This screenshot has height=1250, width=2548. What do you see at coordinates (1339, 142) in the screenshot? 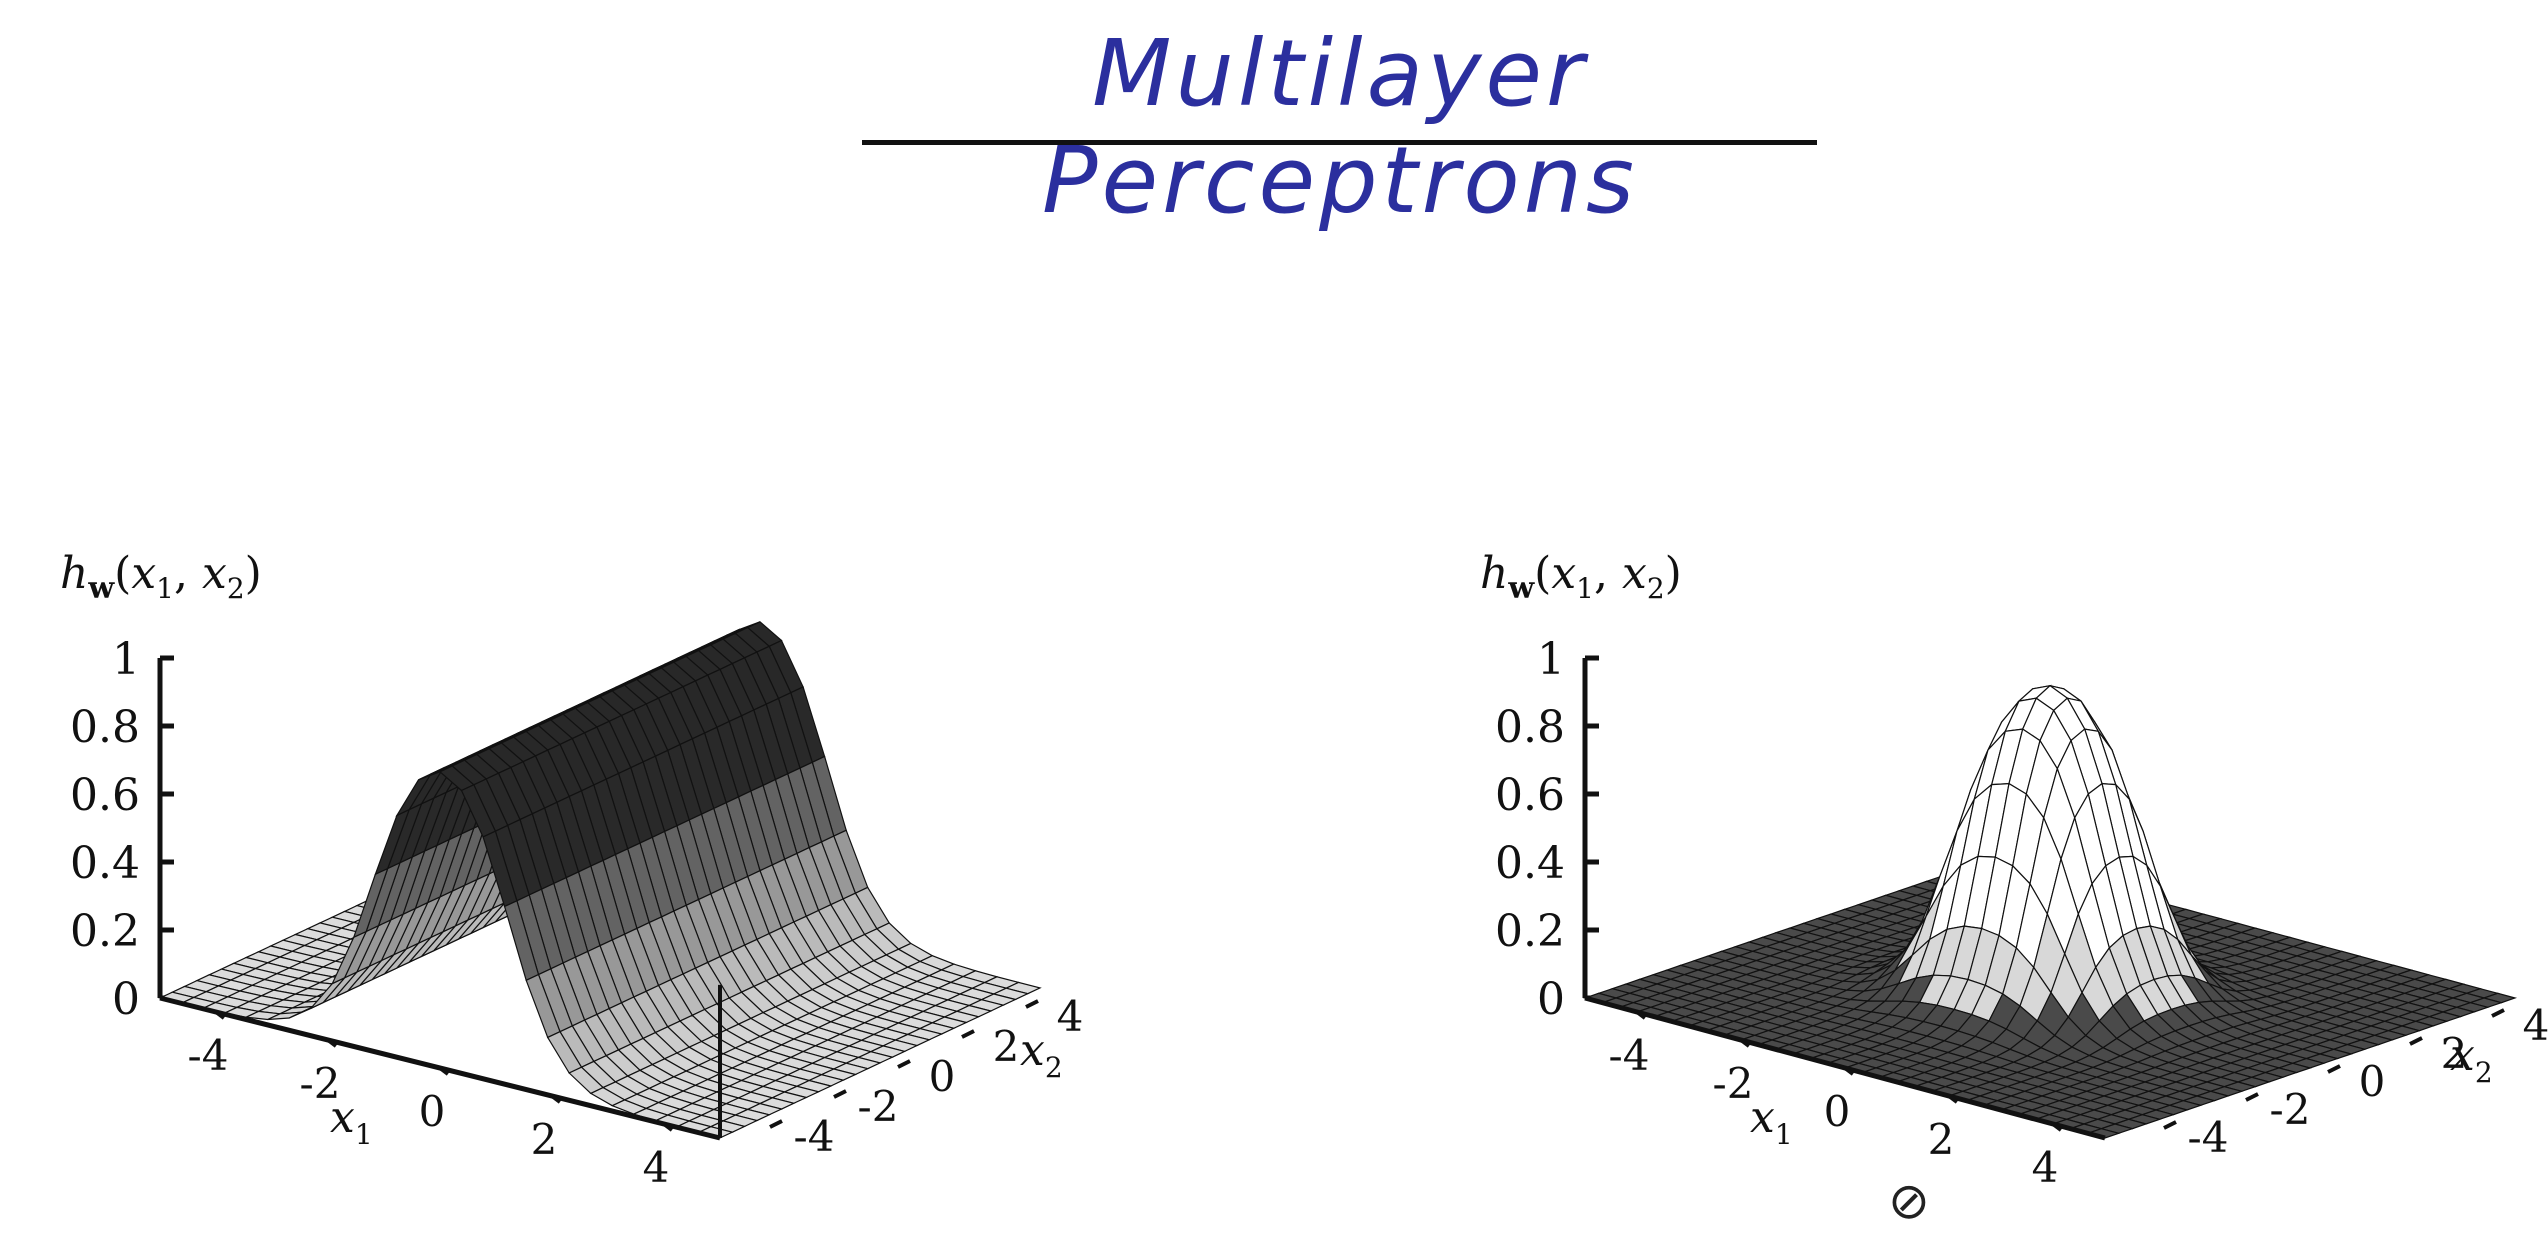
I see `title-underline` at bounding box center [1339, 142].